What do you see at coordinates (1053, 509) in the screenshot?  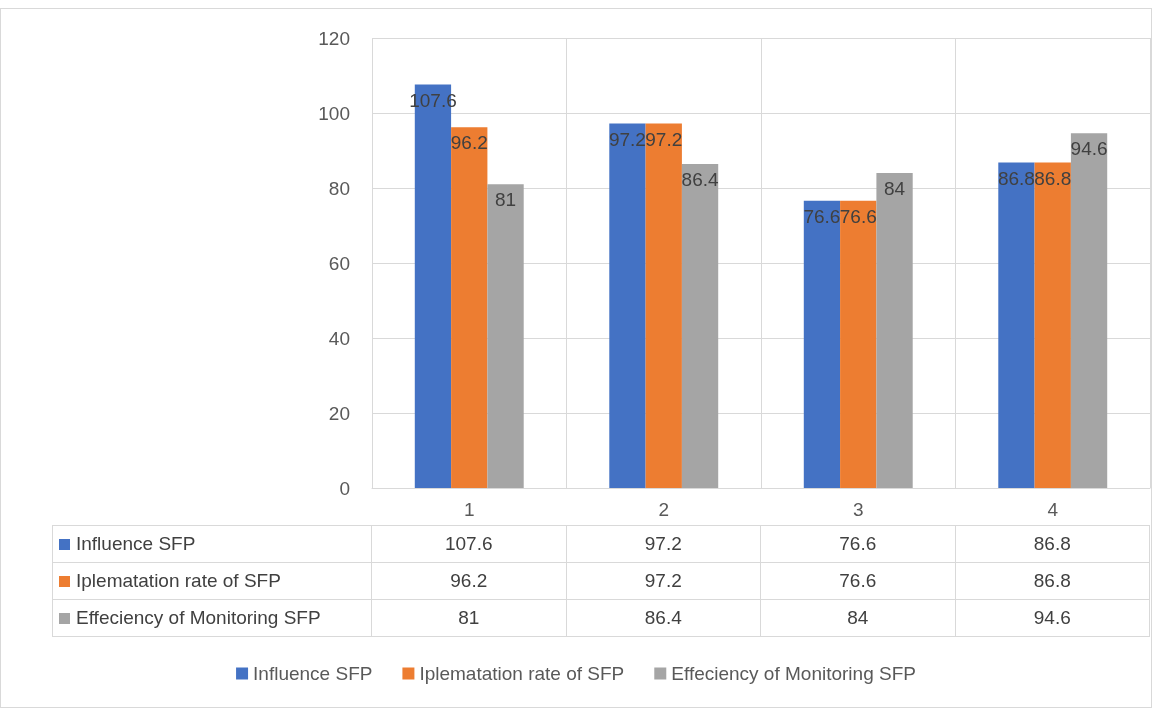 I see `x-tick-label: 4` at bounding box center [1053, 509].